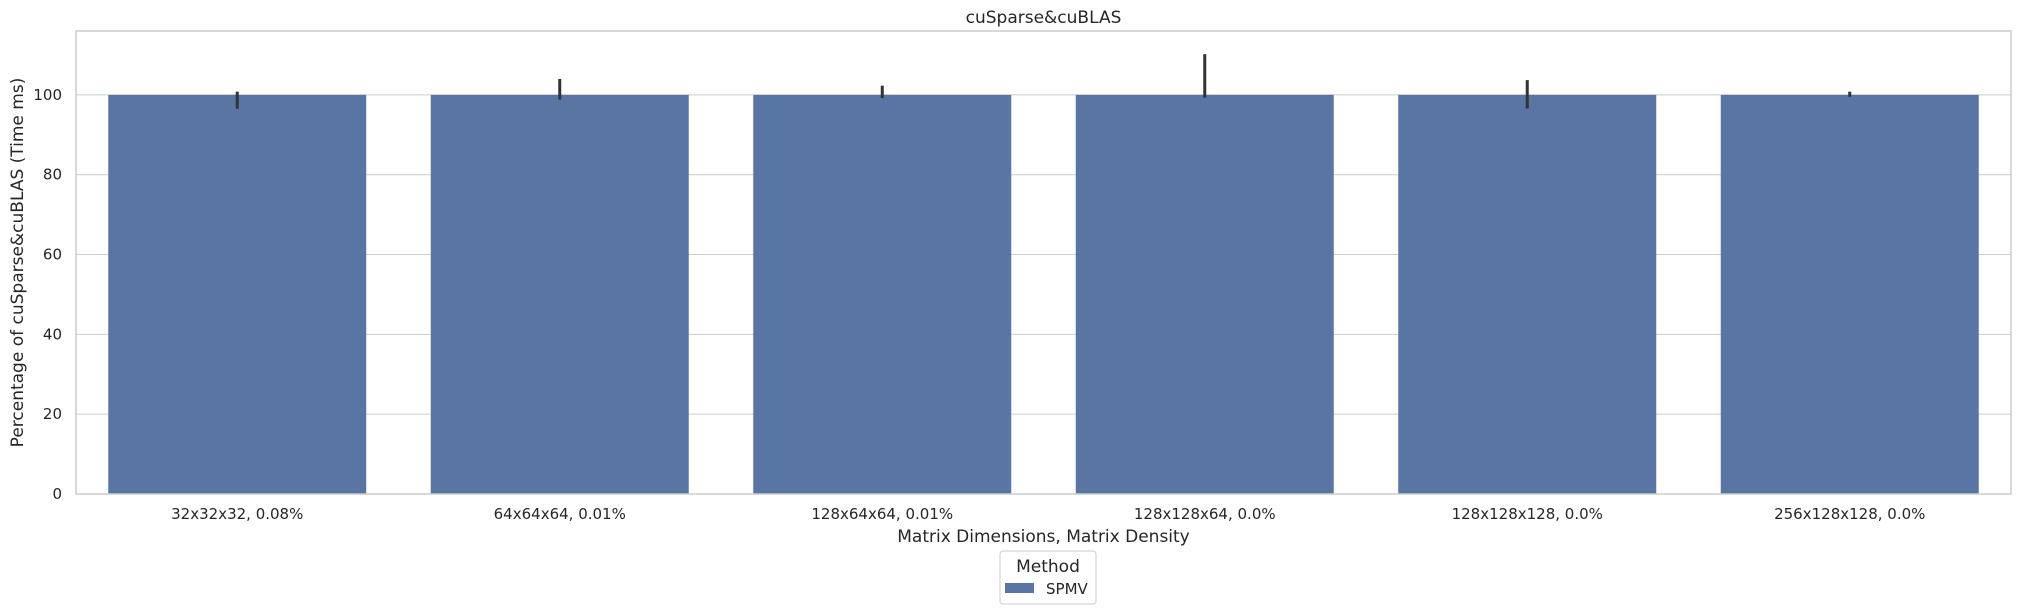 The width and height of the screenshot is (2023, 614). I want to click on y-tick-label: 0, so click(57, 494).